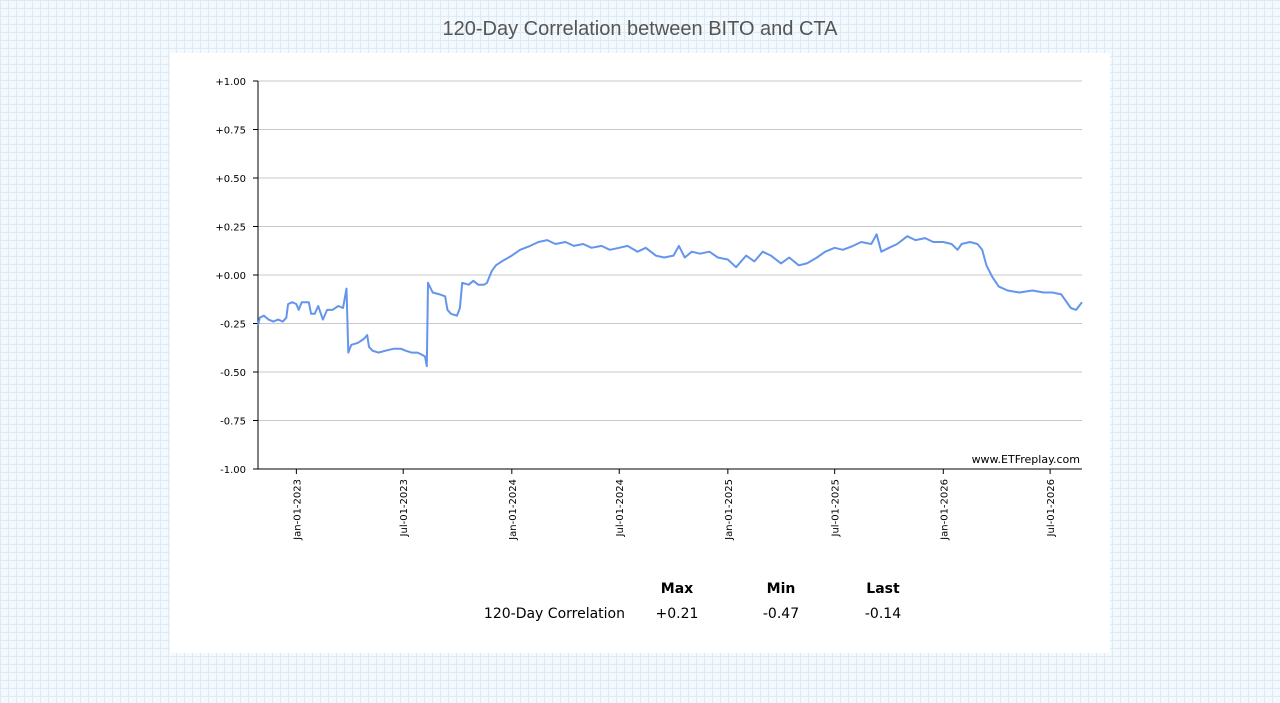  Describe the element at coordinates (781, 589) in the screenshot. I see `stats-header-min: Min` at that location.